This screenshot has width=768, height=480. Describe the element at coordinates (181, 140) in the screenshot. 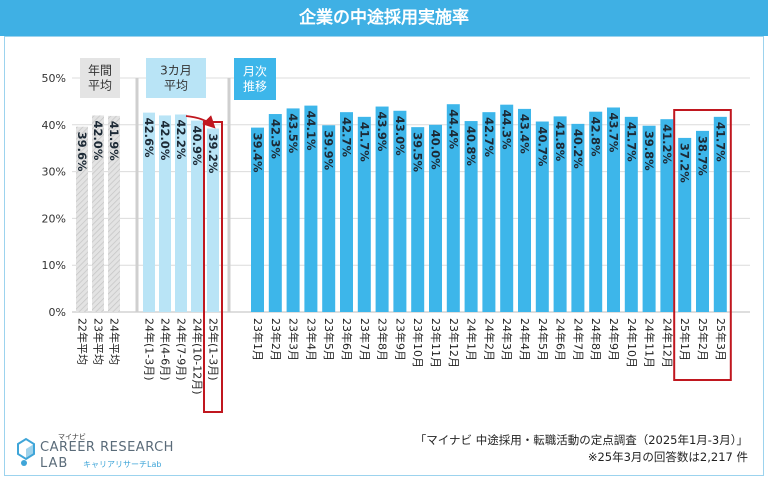

I see `quarterly-value-label: 42.2%` at that location.